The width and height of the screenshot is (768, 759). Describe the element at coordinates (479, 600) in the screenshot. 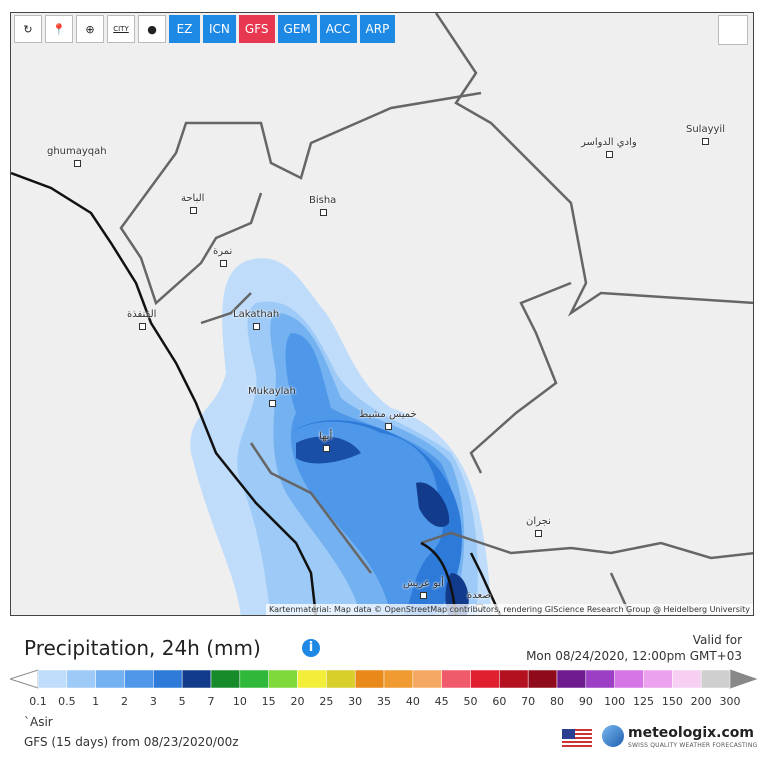

I see `place-label: صعدة` at that location.